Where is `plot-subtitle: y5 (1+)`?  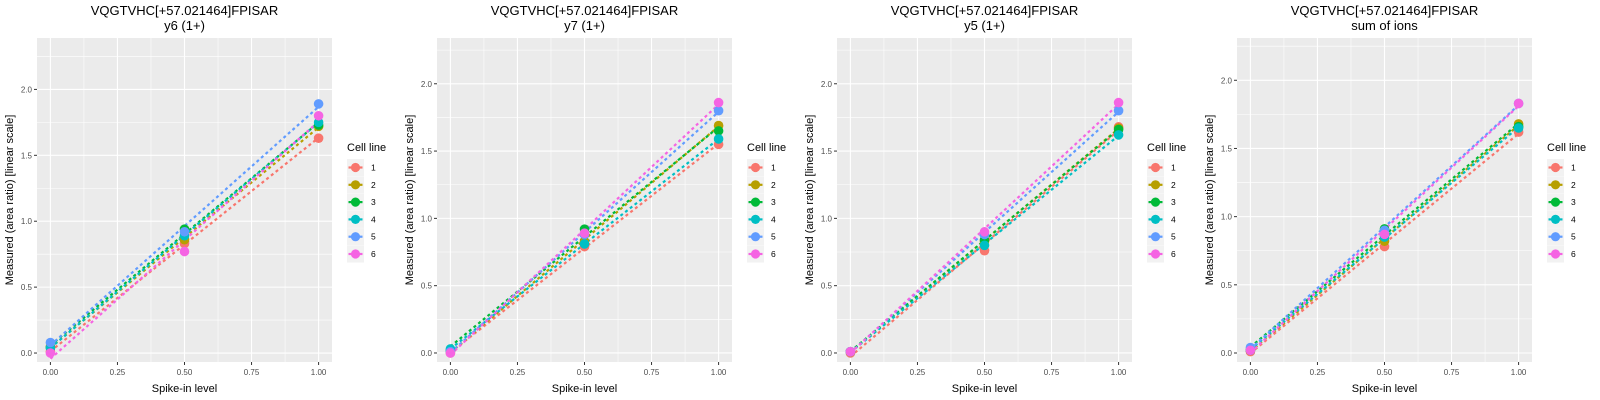
plot-subtitle: y5 (1+) is located at coordinates (984, 25).